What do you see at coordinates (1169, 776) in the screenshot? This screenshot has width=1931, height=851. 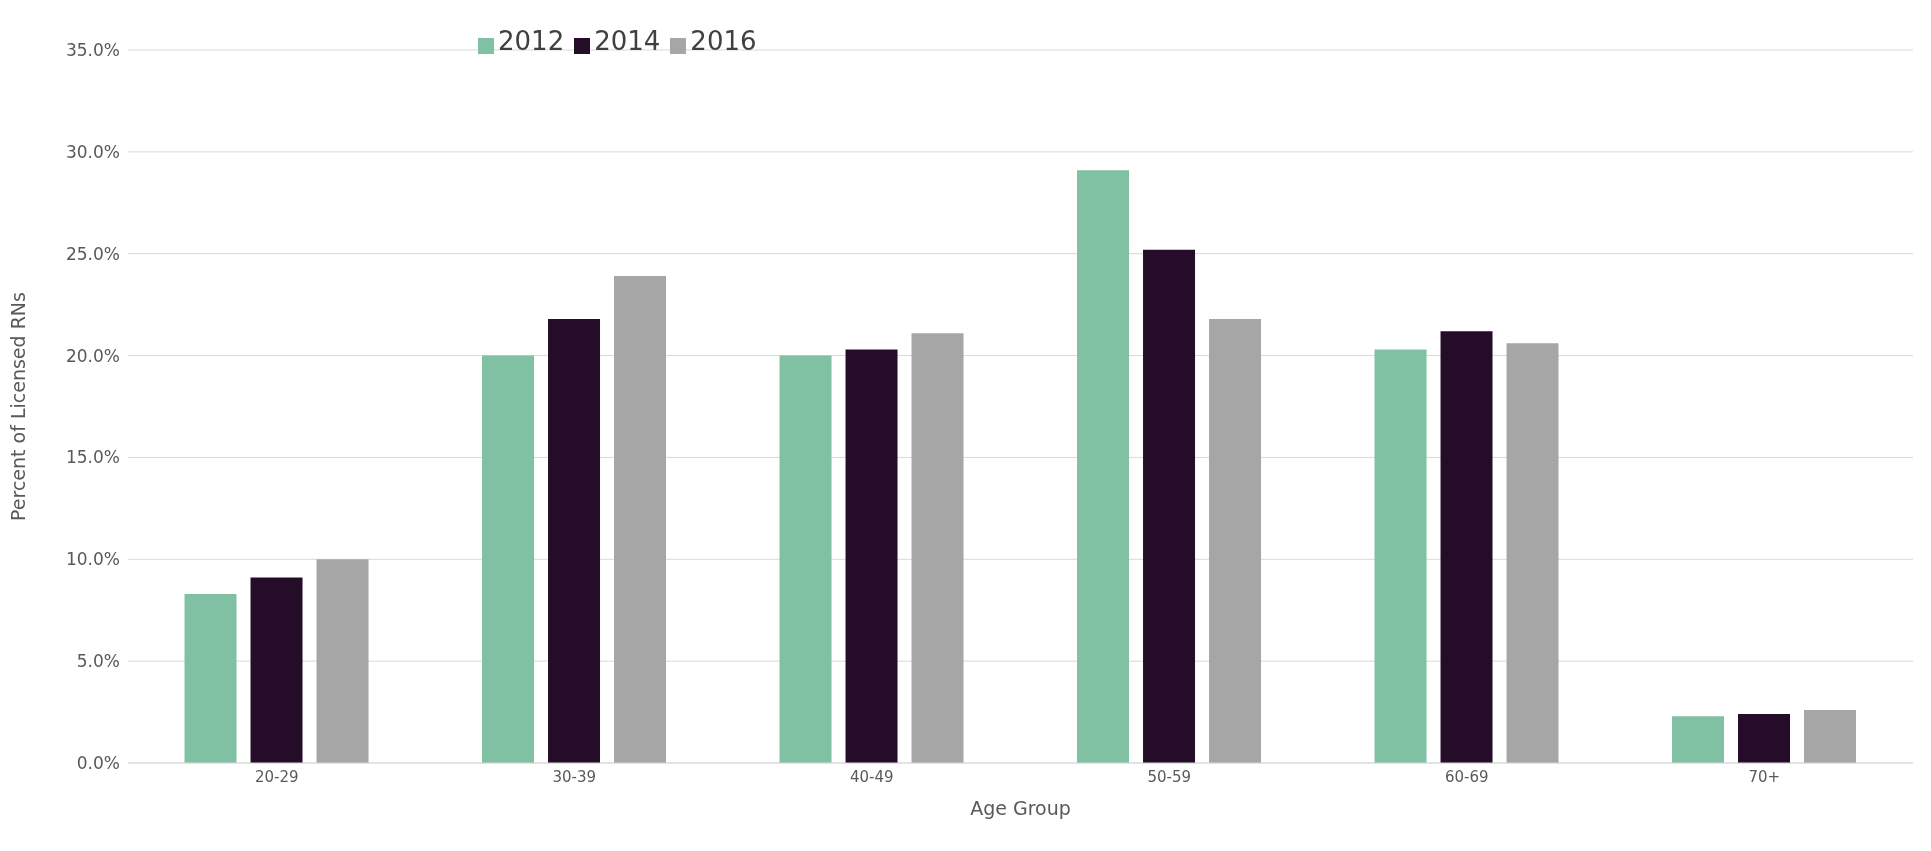 I see `x-tick-label: 50-59` at bounding box center [1169, 776].